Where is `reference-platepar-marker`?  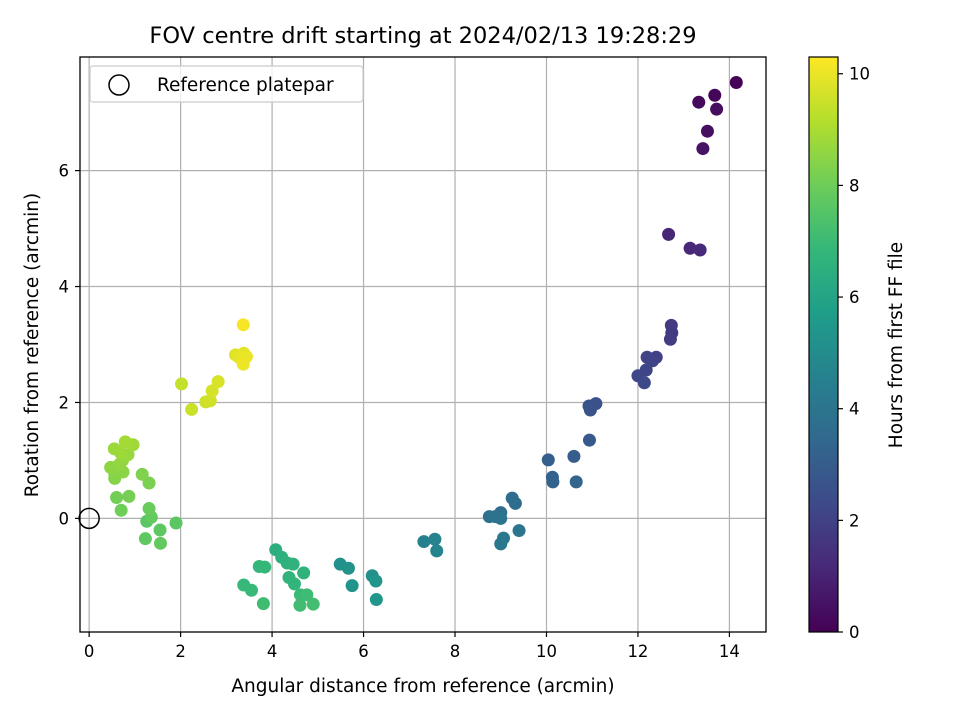
reference-platepar-marker is located at coordinates (89, 518).